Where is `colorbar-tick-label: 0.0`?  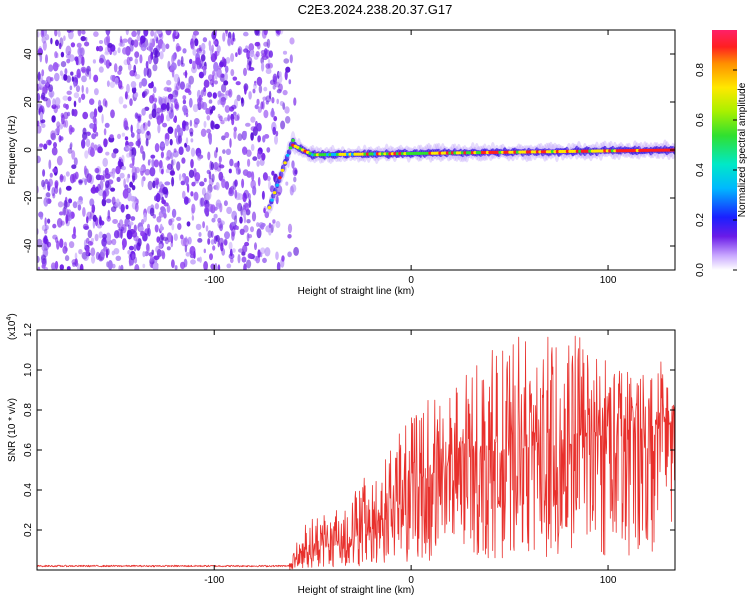
colorbar-tick-label: 0.0 is located at coordinates (700, 270).